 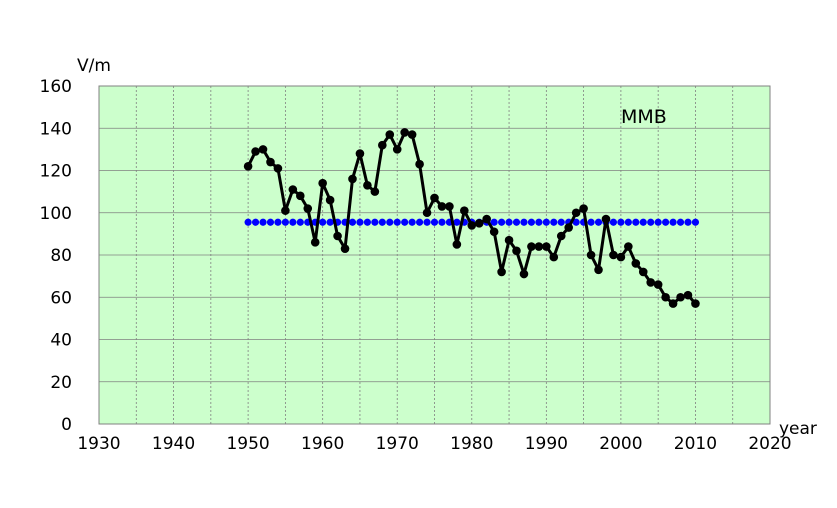 I want to click on y-tick-label: 0, so click(x=66, y=425).